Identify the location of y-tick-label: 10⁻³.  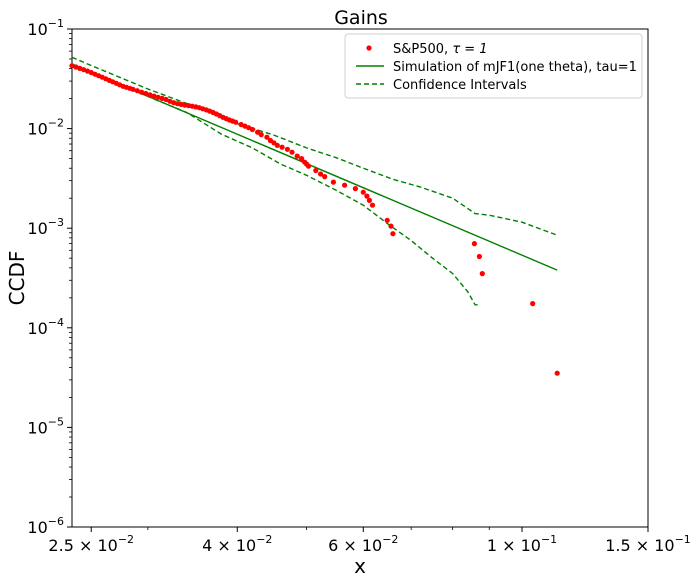
(45, 227).